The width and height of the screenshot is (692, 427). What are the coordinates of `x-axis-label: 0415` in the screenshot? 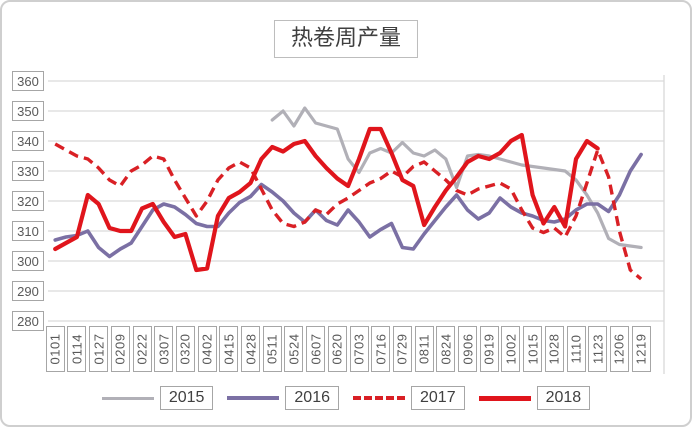 It's located at (229, 349).